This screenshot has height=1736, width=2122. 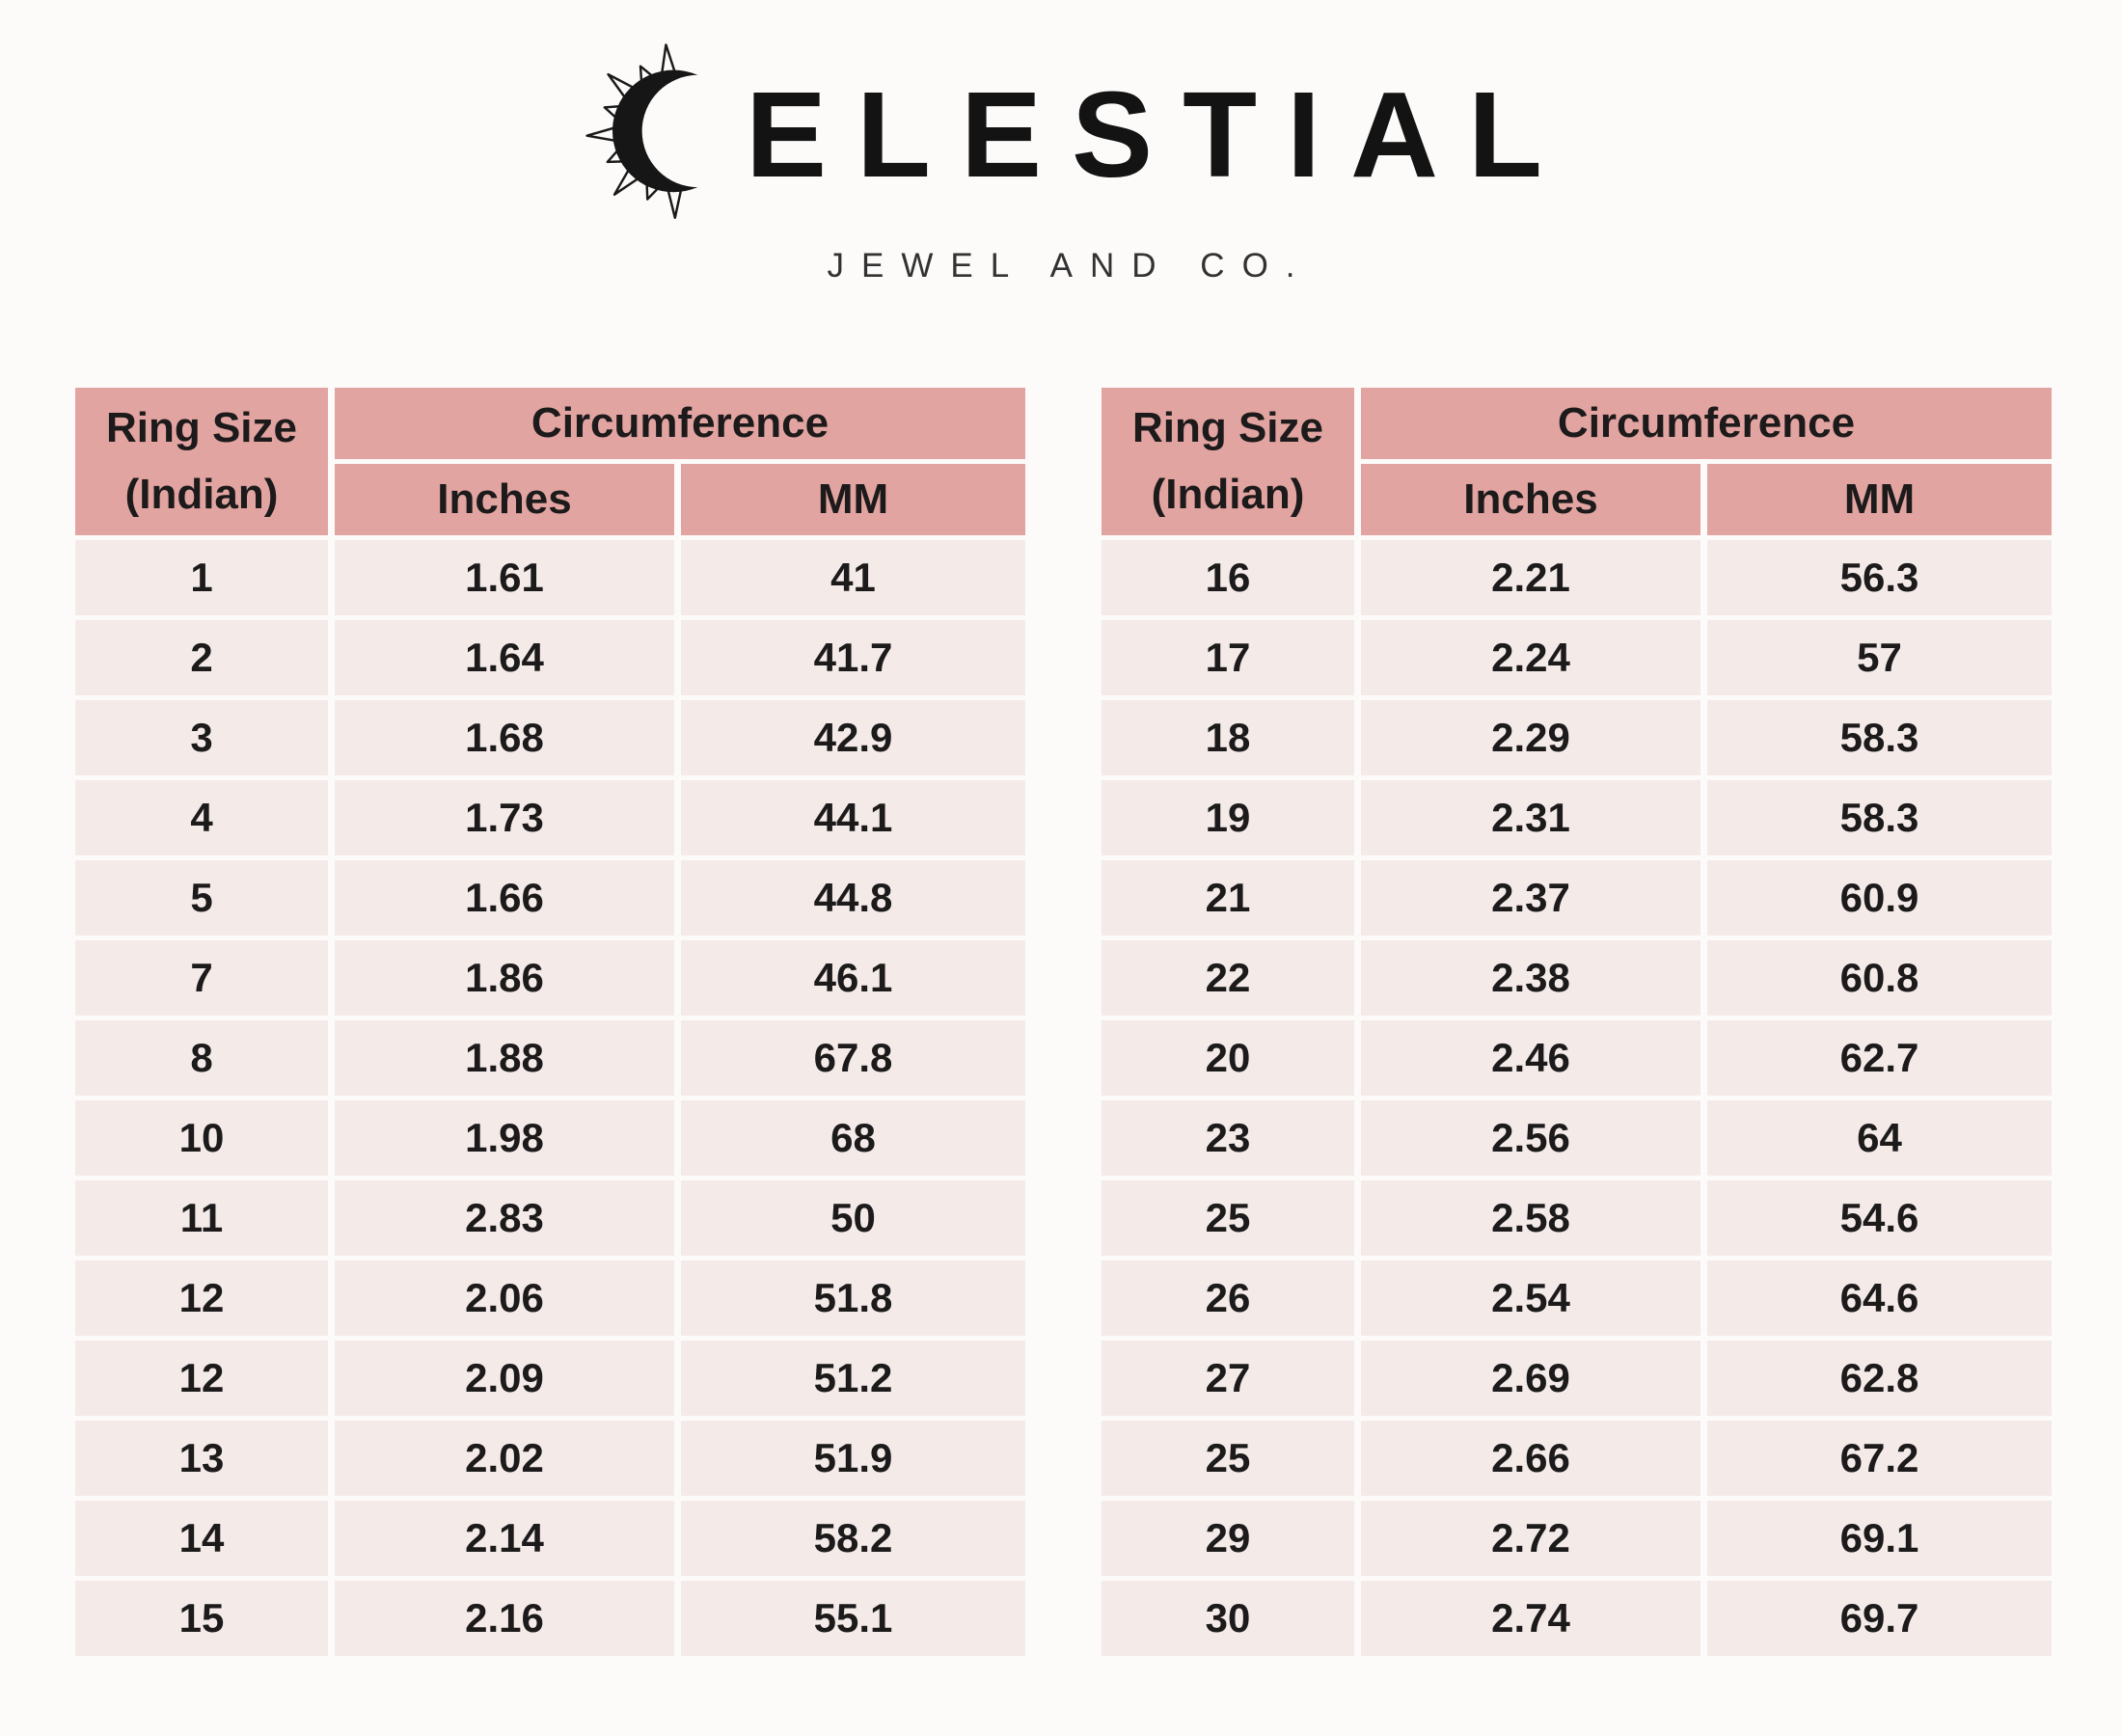 I want to click on table-row: 25 2.66 67.2, so click(x=1577, y=1459).